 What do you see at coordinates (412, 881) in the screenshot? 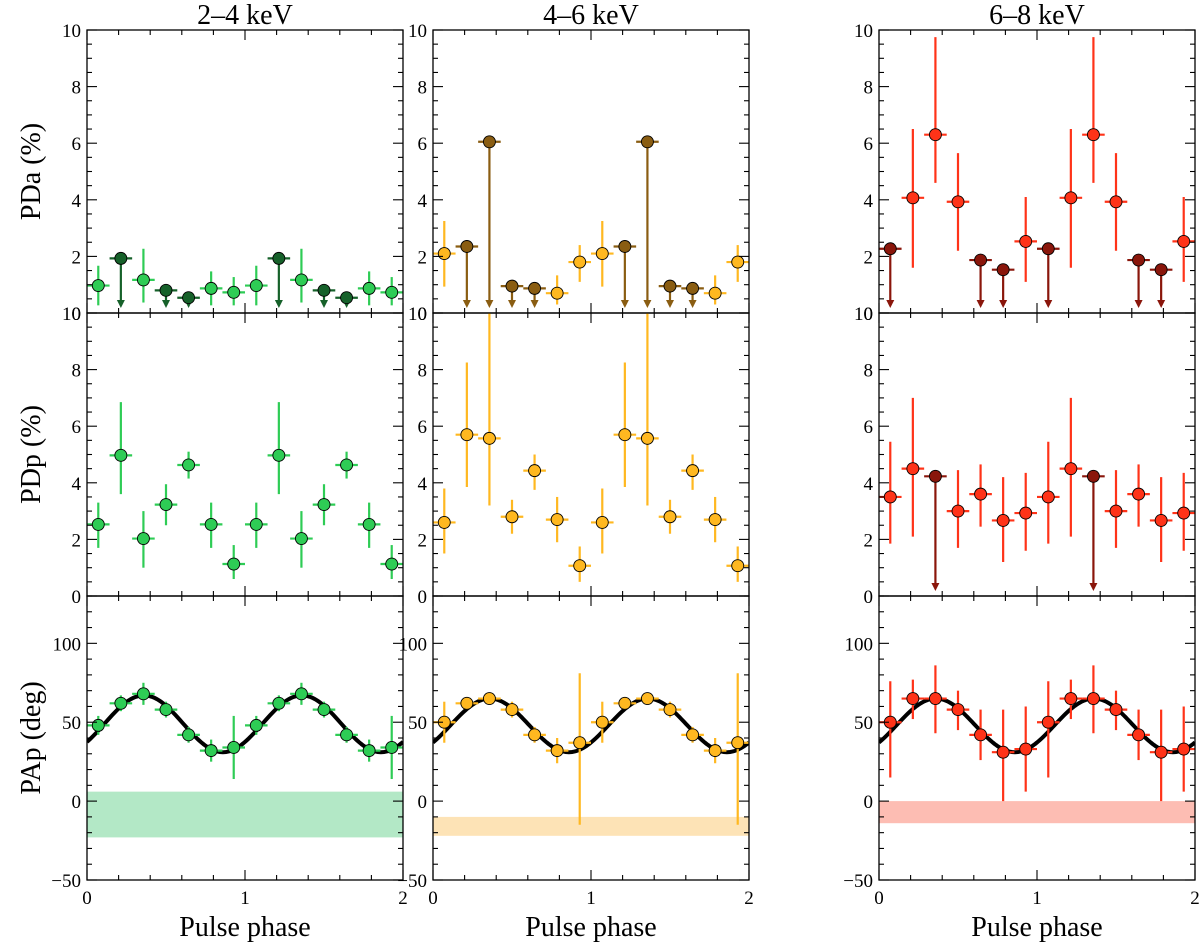
I see `y-tick-label: −50` at bounding box center [412, 881].